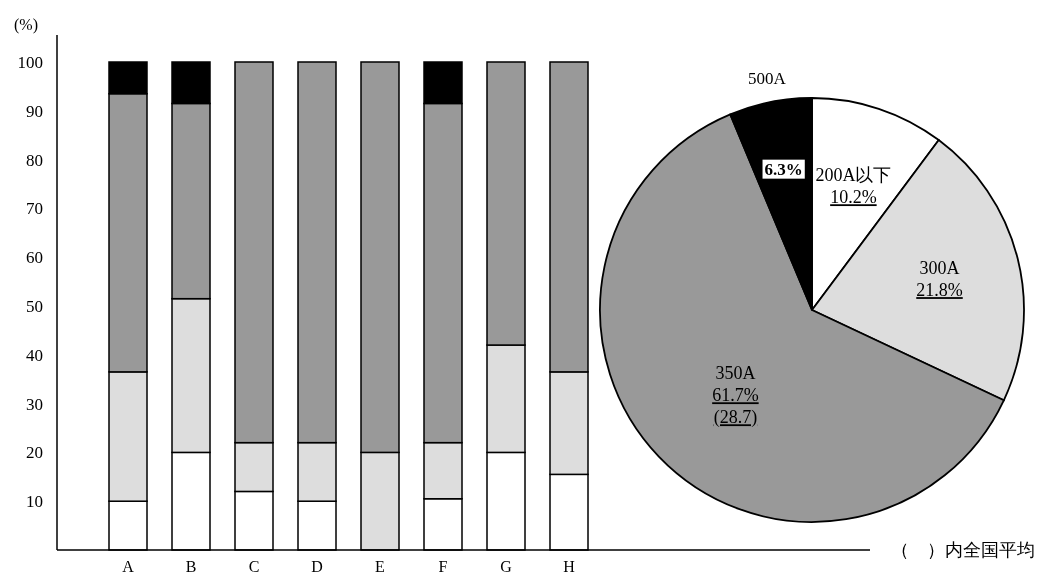 Image resolution: width=1043 pixels, height=573 pixels. What do you see at coordinates (735, 395) in the screenshot?
I see `data-label: 61.7%` at bounding box center [735, 395].